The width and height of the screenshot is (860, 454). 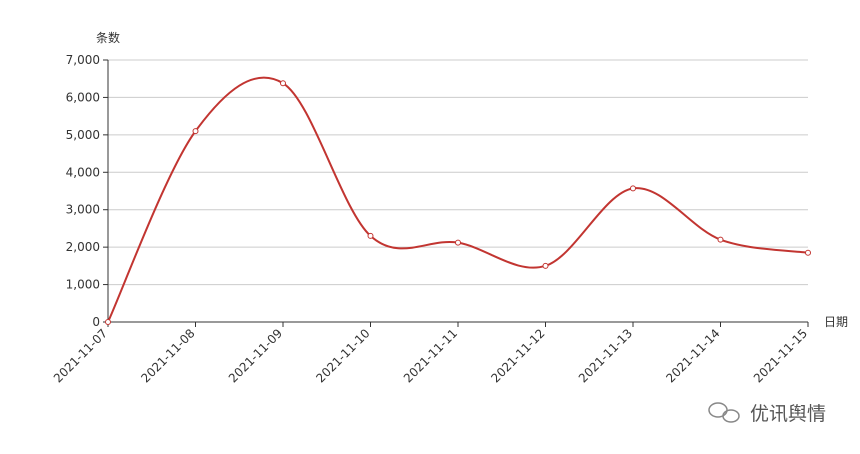 I want to click on x-tick-label: 2021-11-14, so click(x=692, y=355).